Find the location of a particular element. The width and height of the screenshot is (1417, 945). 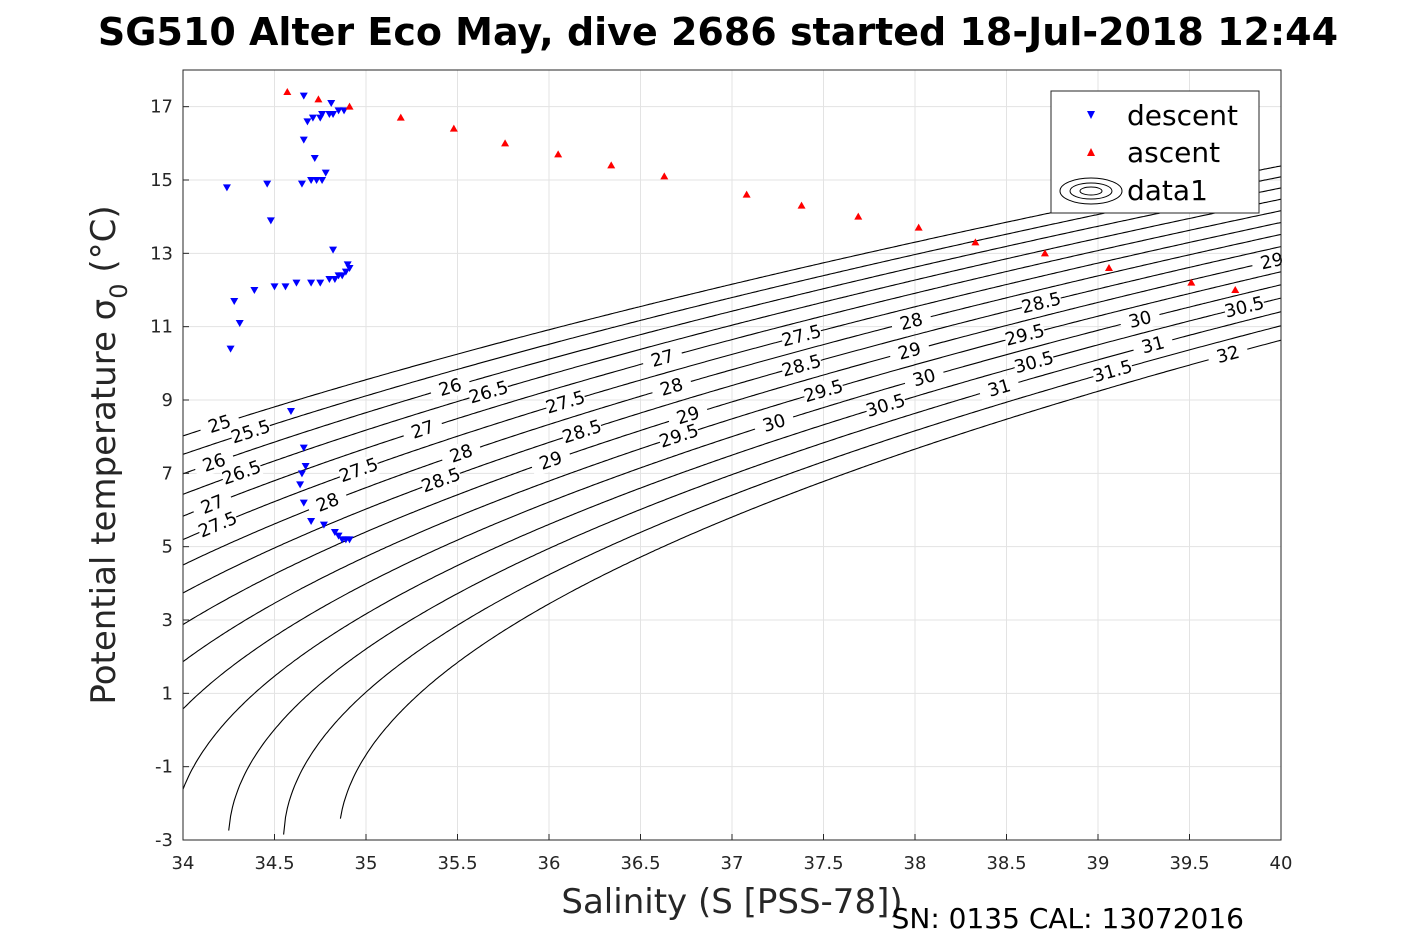

x-tick-label: 39 is located at coordinates (1098, 863).